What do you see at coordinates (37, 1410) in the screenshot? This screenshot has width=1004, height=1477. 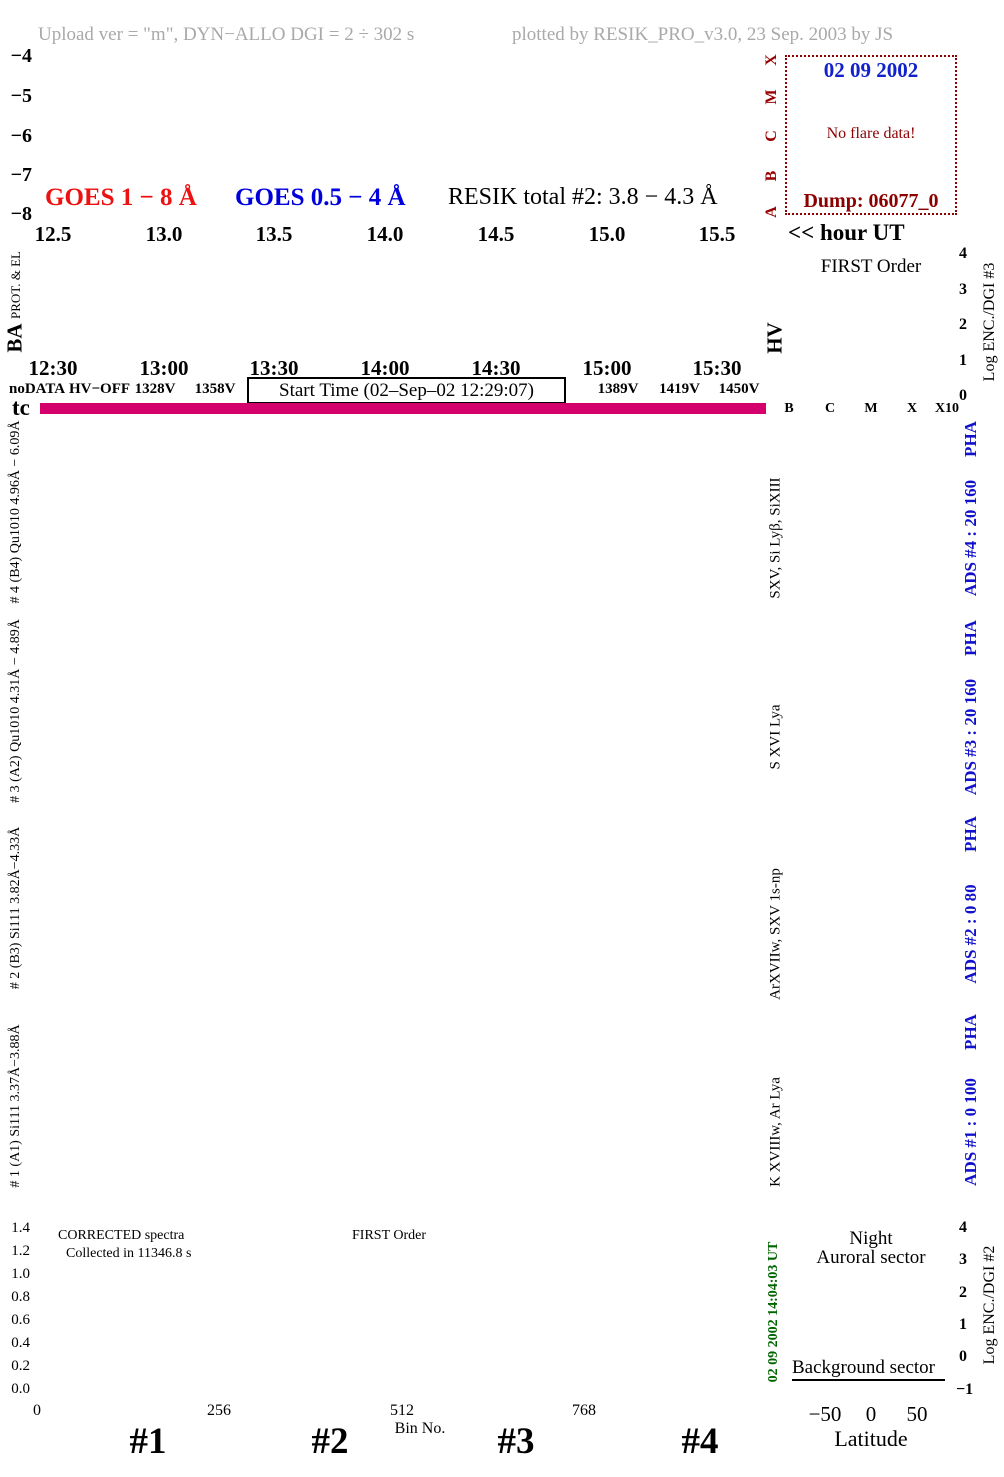 I see `spectra-xtick: 0` at bounding box center [37, 1410].